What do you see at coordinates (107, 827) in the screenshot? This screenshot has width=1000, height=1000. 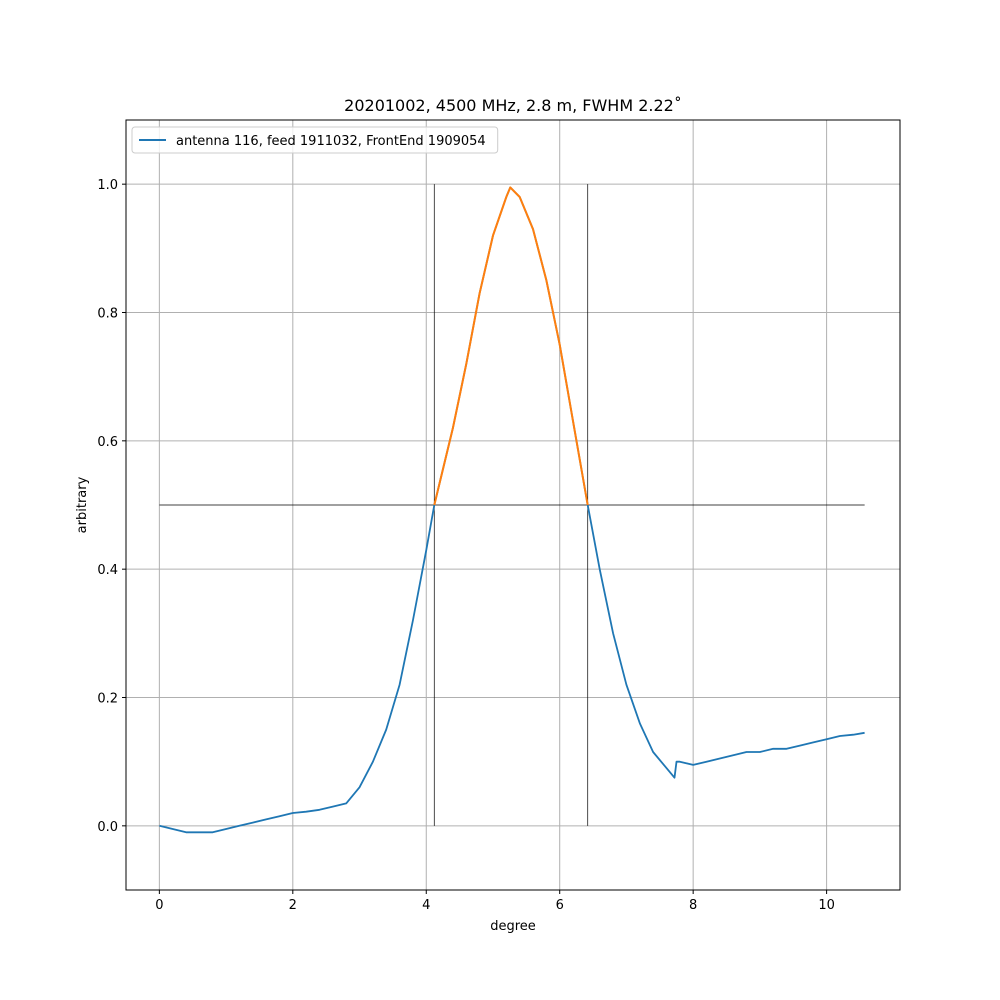 I see `y-tick-label: 0.0` at bounding box center [107, 827].